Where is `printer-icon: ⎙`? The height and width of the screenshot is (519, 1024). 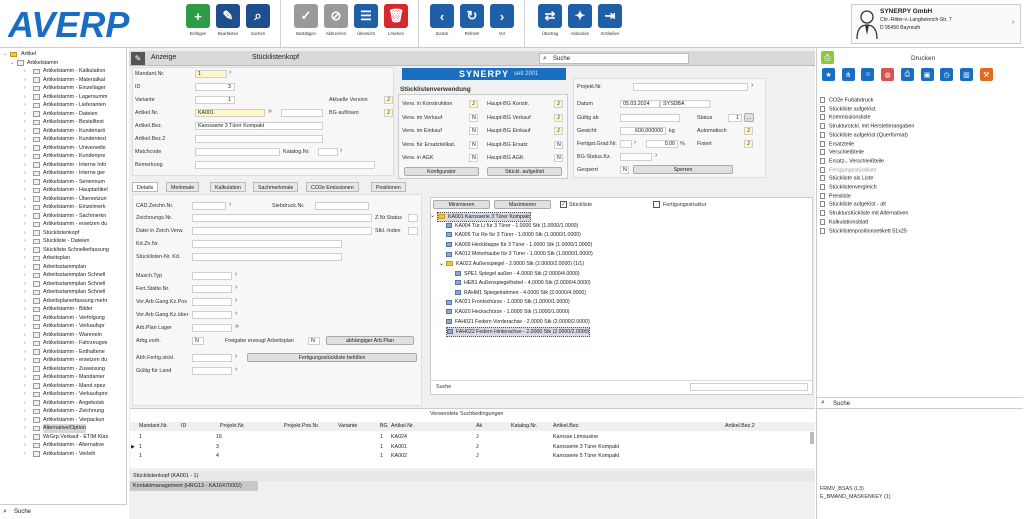
printer-icon: ⎙ is located at coordinates (827, 57).